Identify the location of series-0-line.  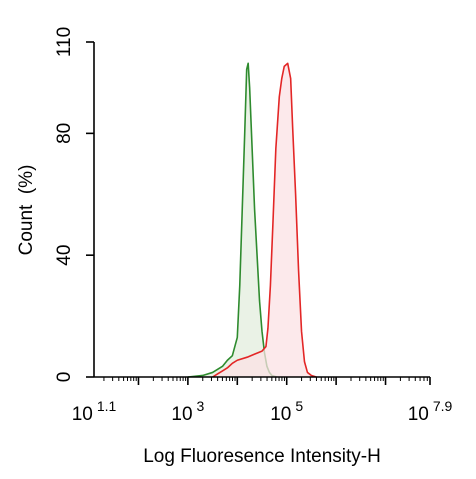
(232, 220).